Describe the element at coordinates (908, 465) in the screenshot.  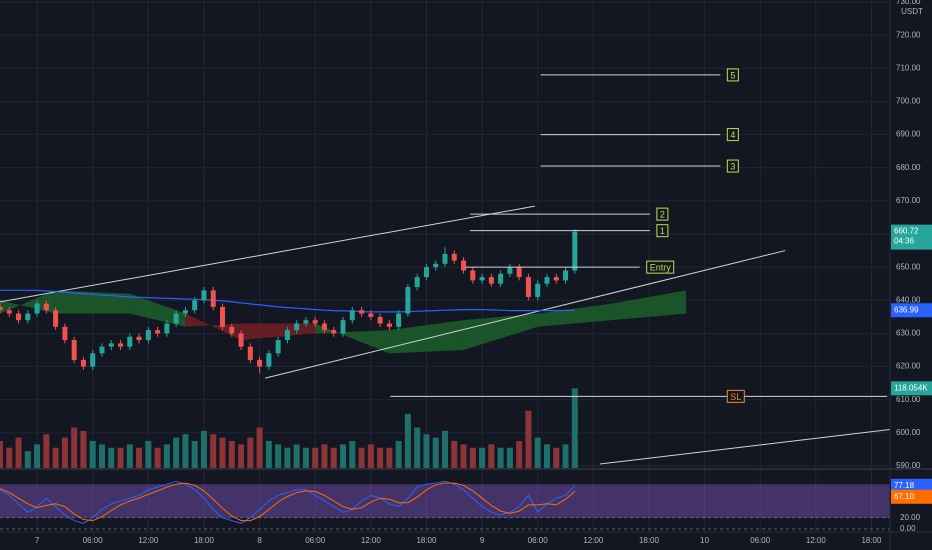
I see `y-tick-label: 590.00` at that location.